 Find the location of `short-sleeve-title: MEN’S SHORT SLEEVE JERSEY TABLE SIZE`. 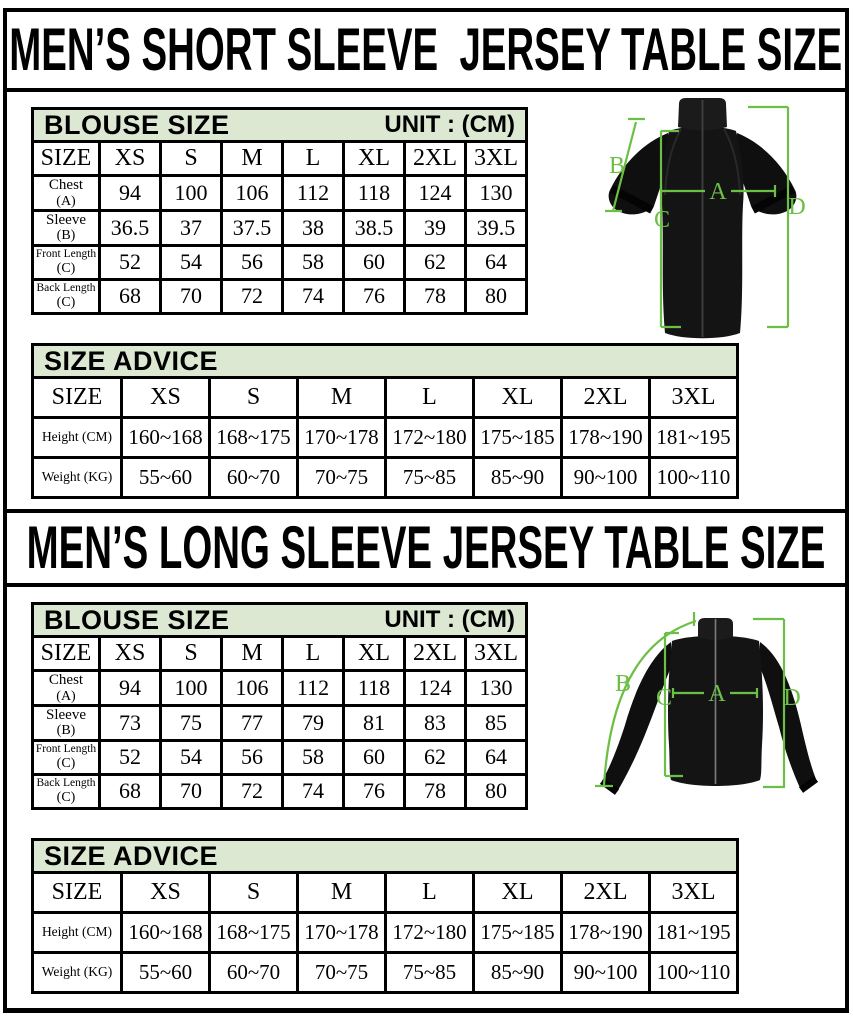

short-sleeve-title: MEN’S SHORT SLEEVE JERSEY TABLE SIZE is located at coordinates (426, 49).